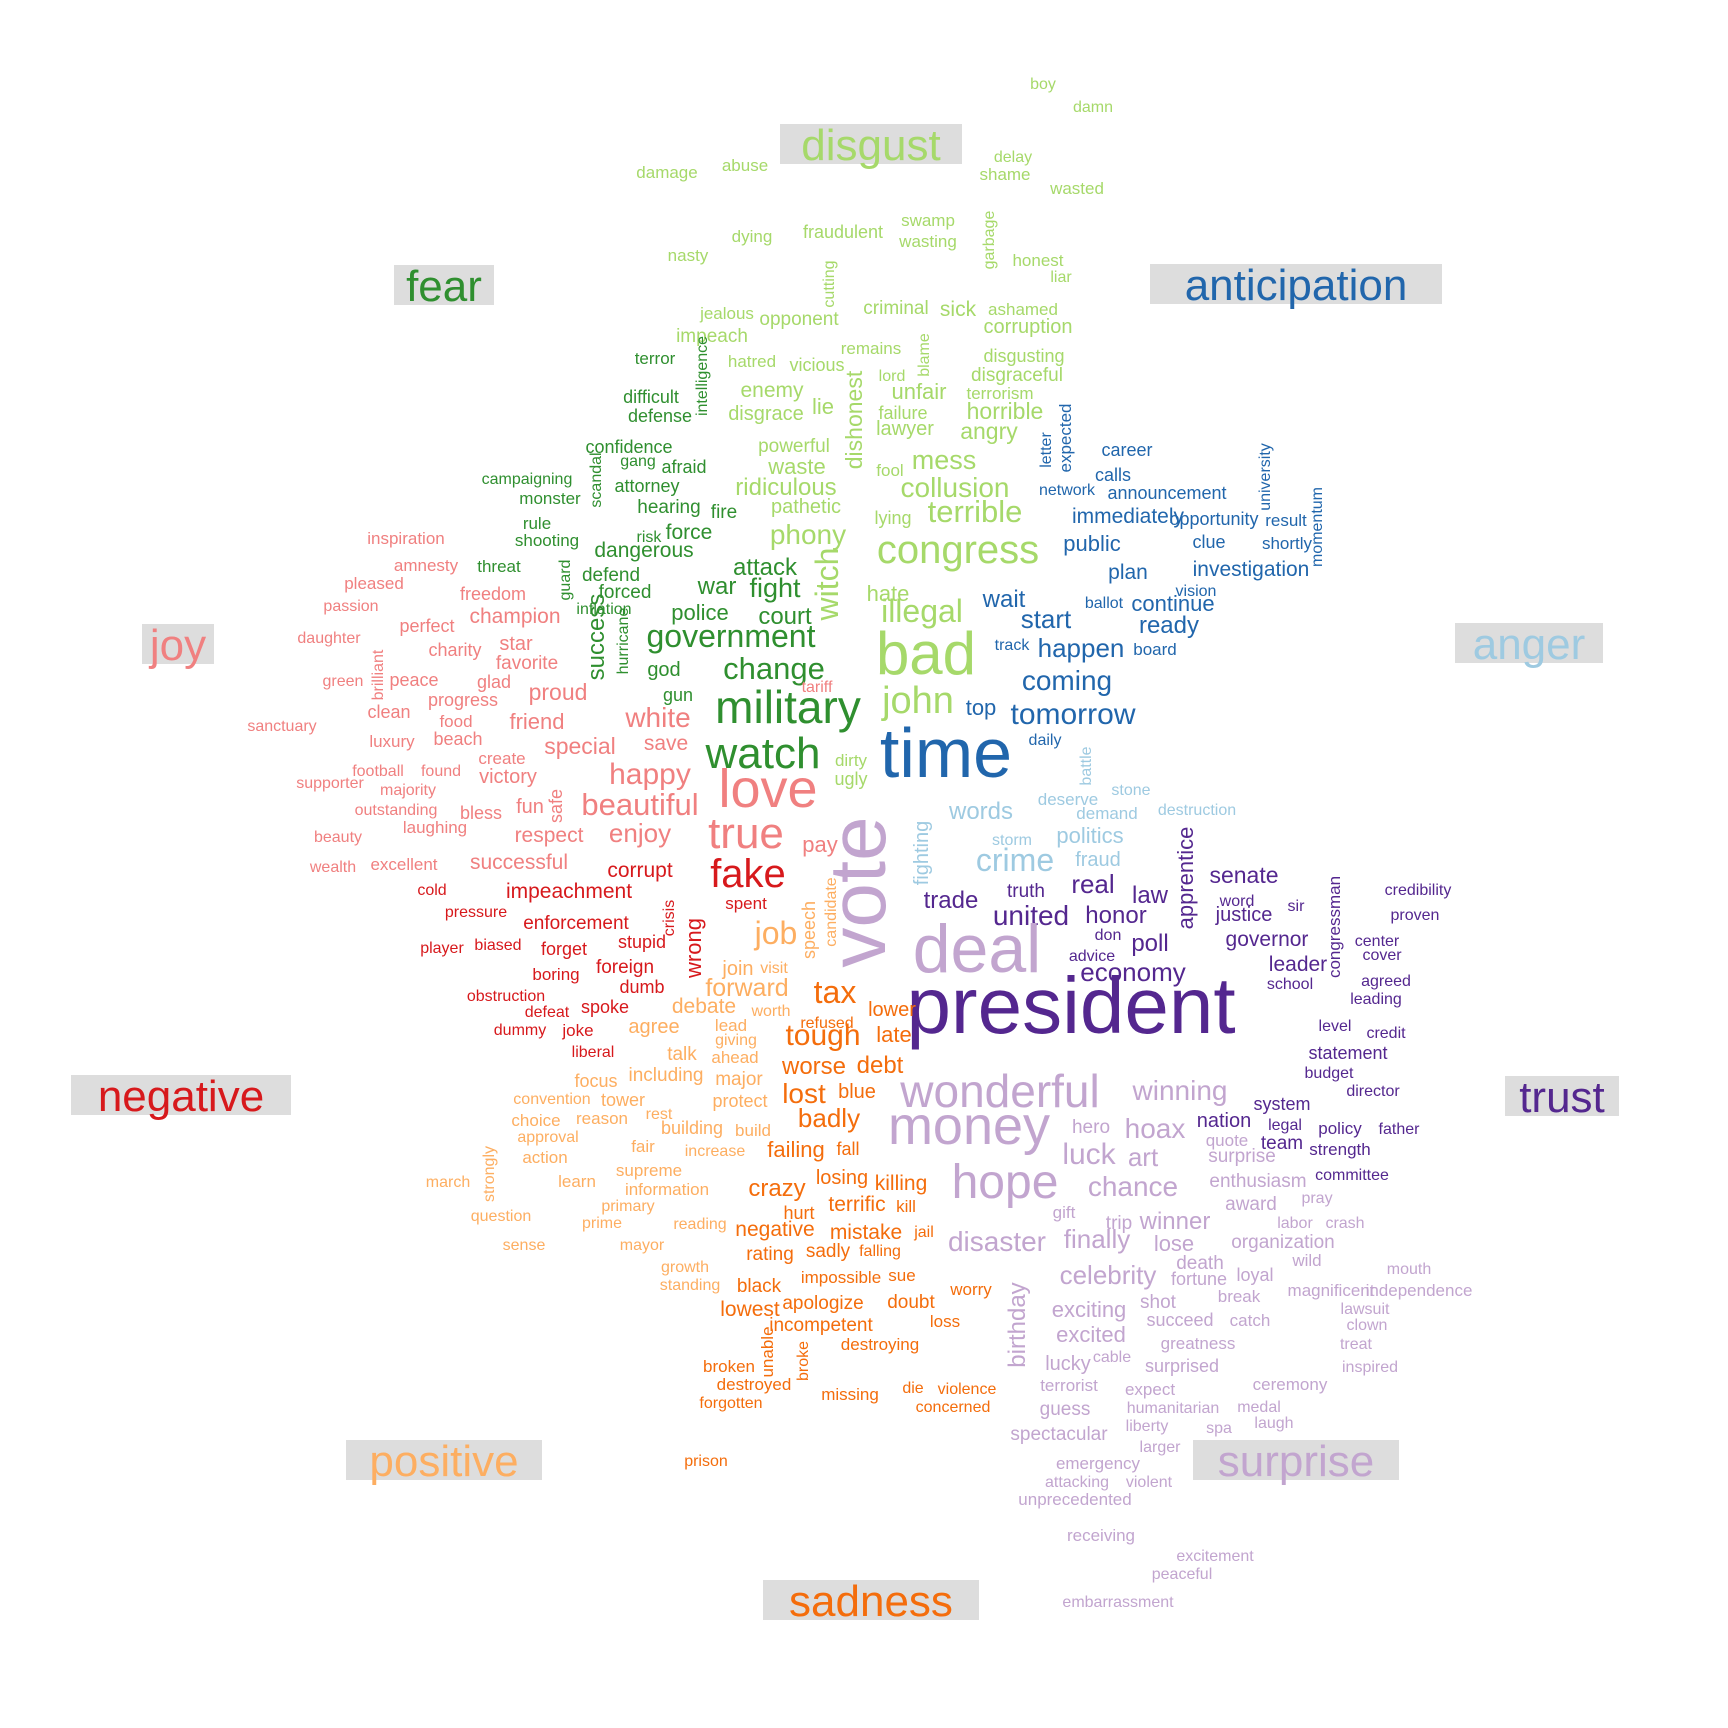 The image size is (1728, 1728). I want to click on word-disgust-wasted: wasted, so click(1076, 188).